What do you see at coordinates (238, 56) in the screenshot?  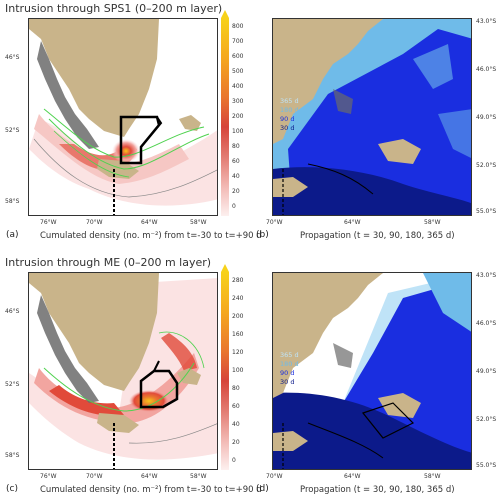 I see `cbar-tick: 600` at bounding box center [238, 56].